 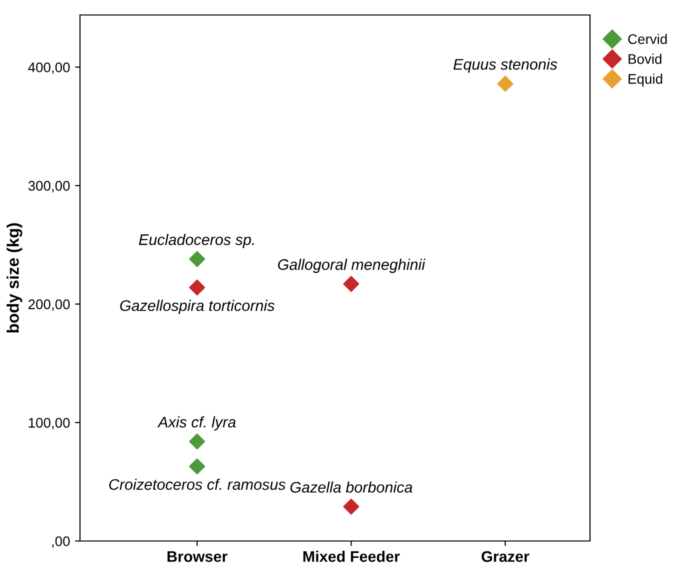 What do you see at coordinates (647, 39) in the screenshot?
I see `legend-label: Cervid` at bounding box center [647, 39].